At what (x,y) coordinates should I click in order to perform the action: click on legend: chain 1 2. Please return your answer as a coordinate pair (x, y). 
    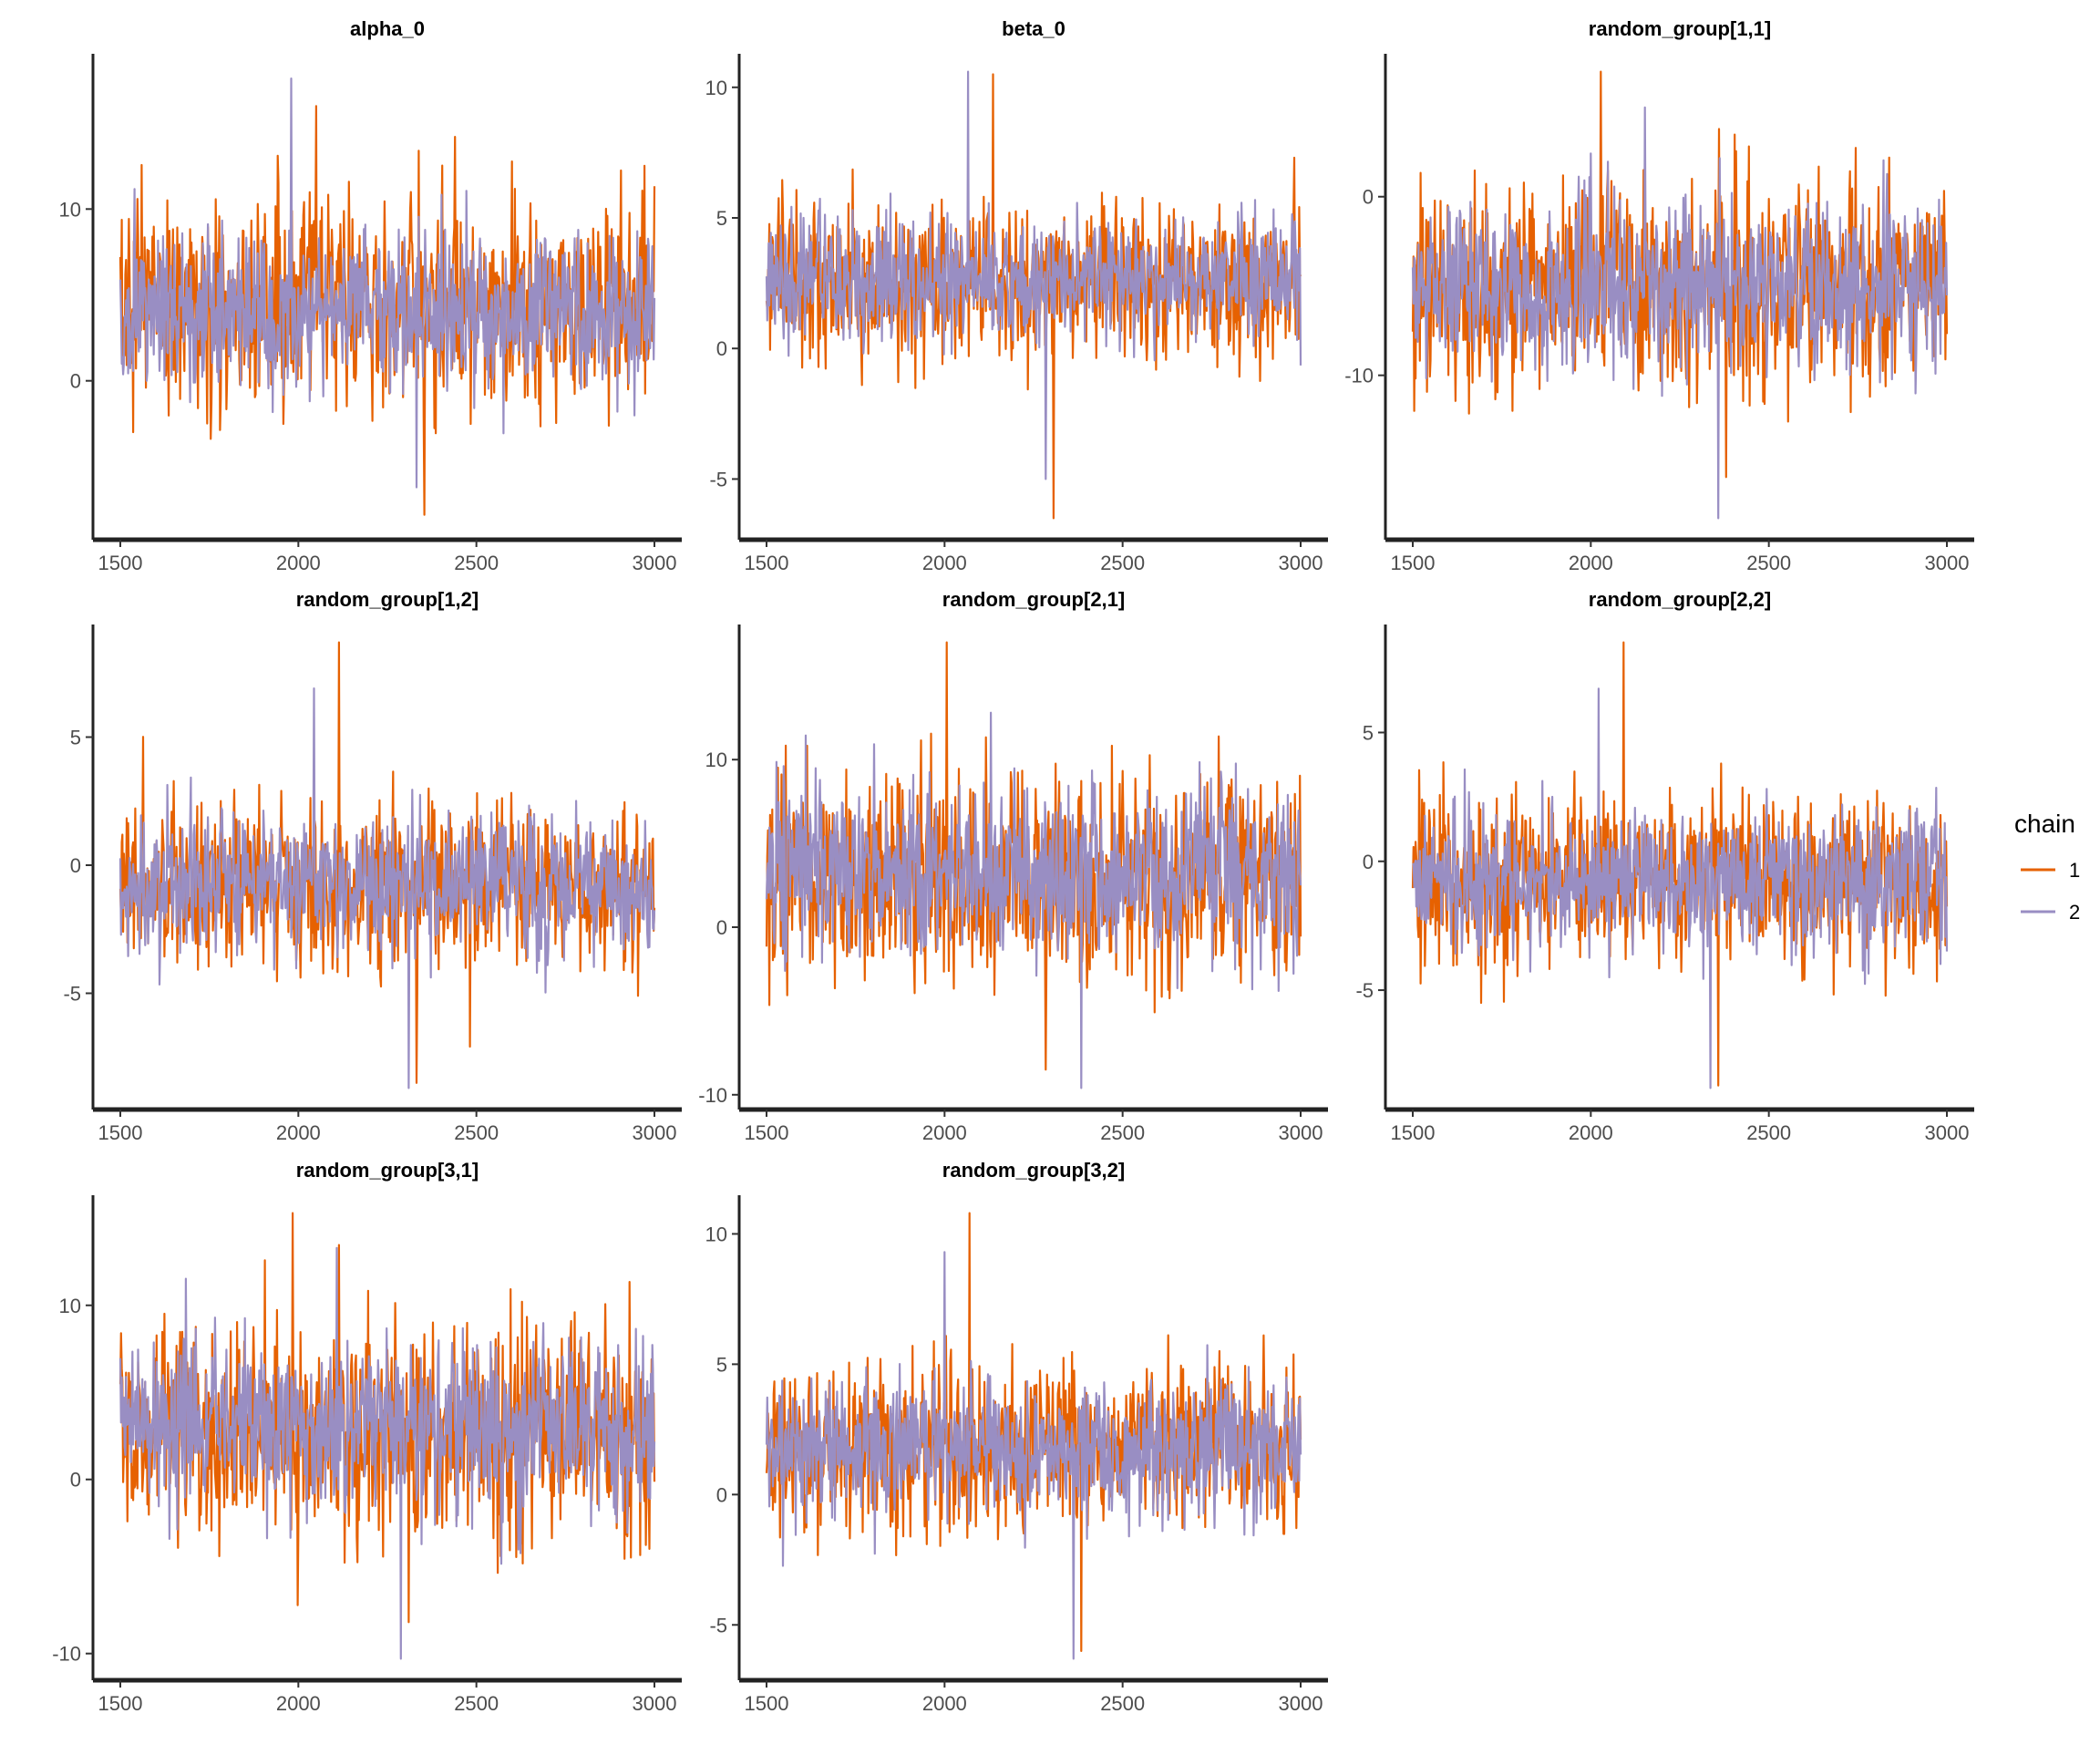
    Looking at the image, I should click on (2047, 867).